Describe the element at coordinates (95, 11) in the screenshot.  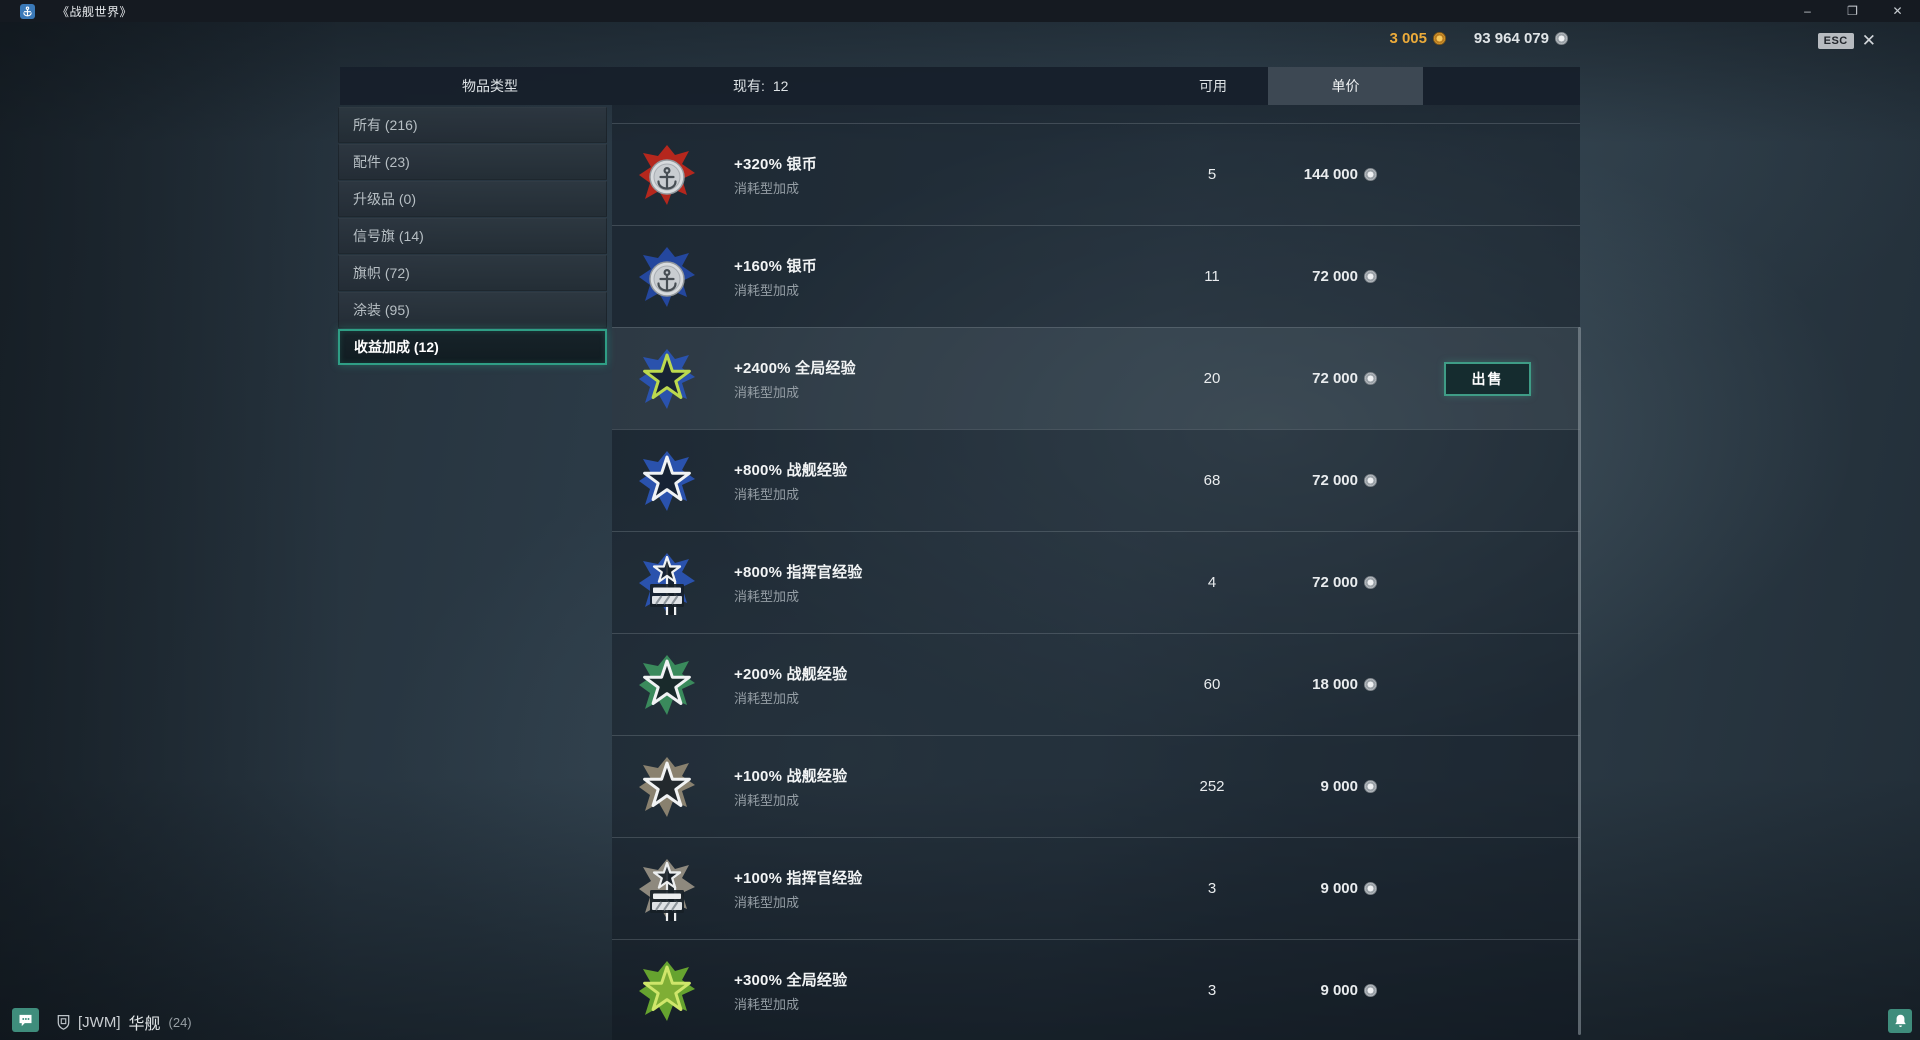
I see `window-title: 《战舰世界》` at that location.